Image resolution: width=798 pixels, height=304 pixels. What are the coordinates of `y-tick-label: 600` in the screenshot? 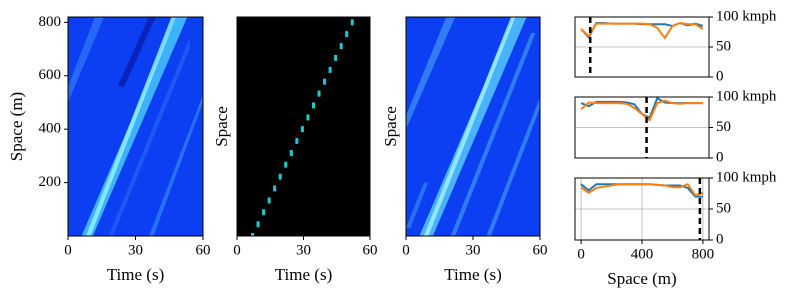 It's located at (50, 75).